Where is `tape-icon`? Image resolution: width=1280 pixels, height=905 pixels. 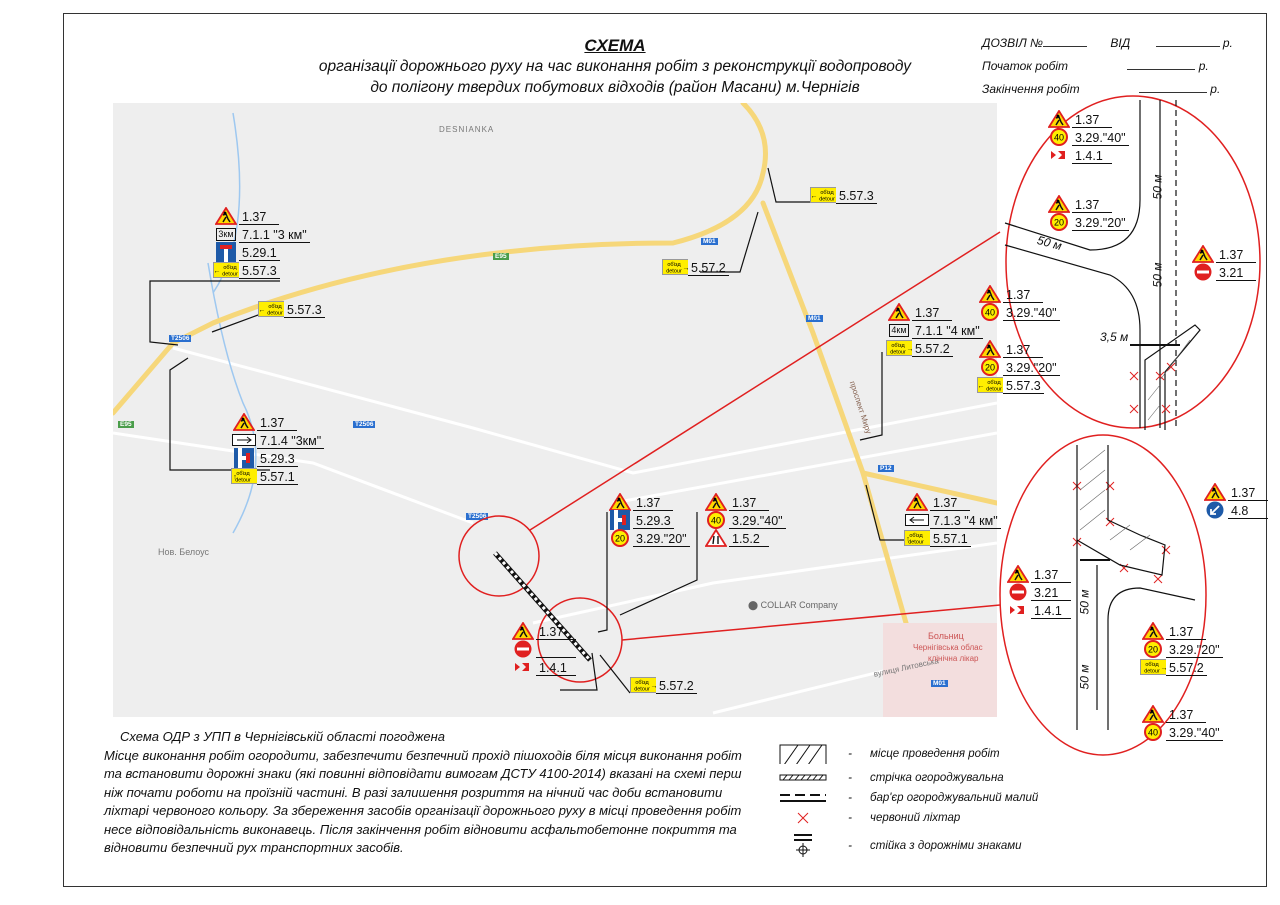
tape-icon is located at coordinates (803, 777).